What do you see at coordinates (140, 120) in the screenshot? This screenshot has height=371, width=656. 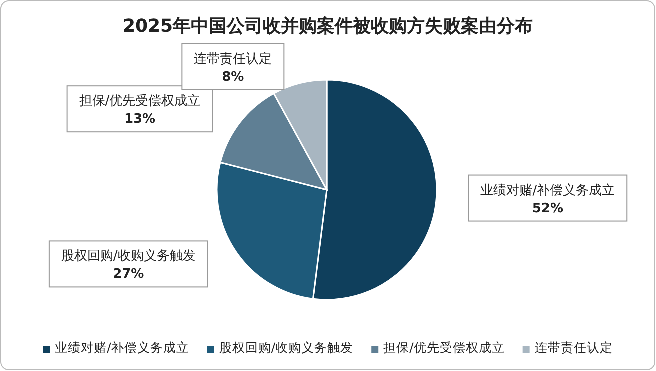 I see `data-label: 13%` at bounding box center [140, 120].